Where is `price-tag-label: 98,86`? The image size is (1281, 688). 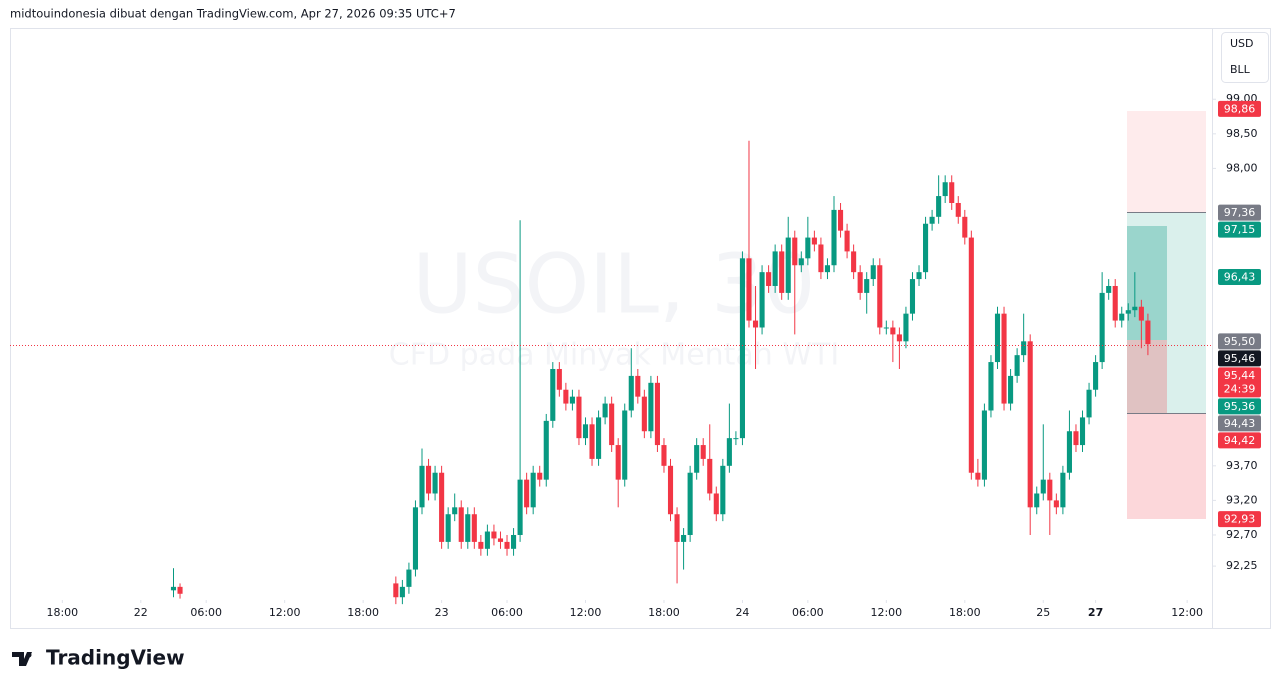
price-tag-label: 98,86 is located at coordinates (1240, 108).